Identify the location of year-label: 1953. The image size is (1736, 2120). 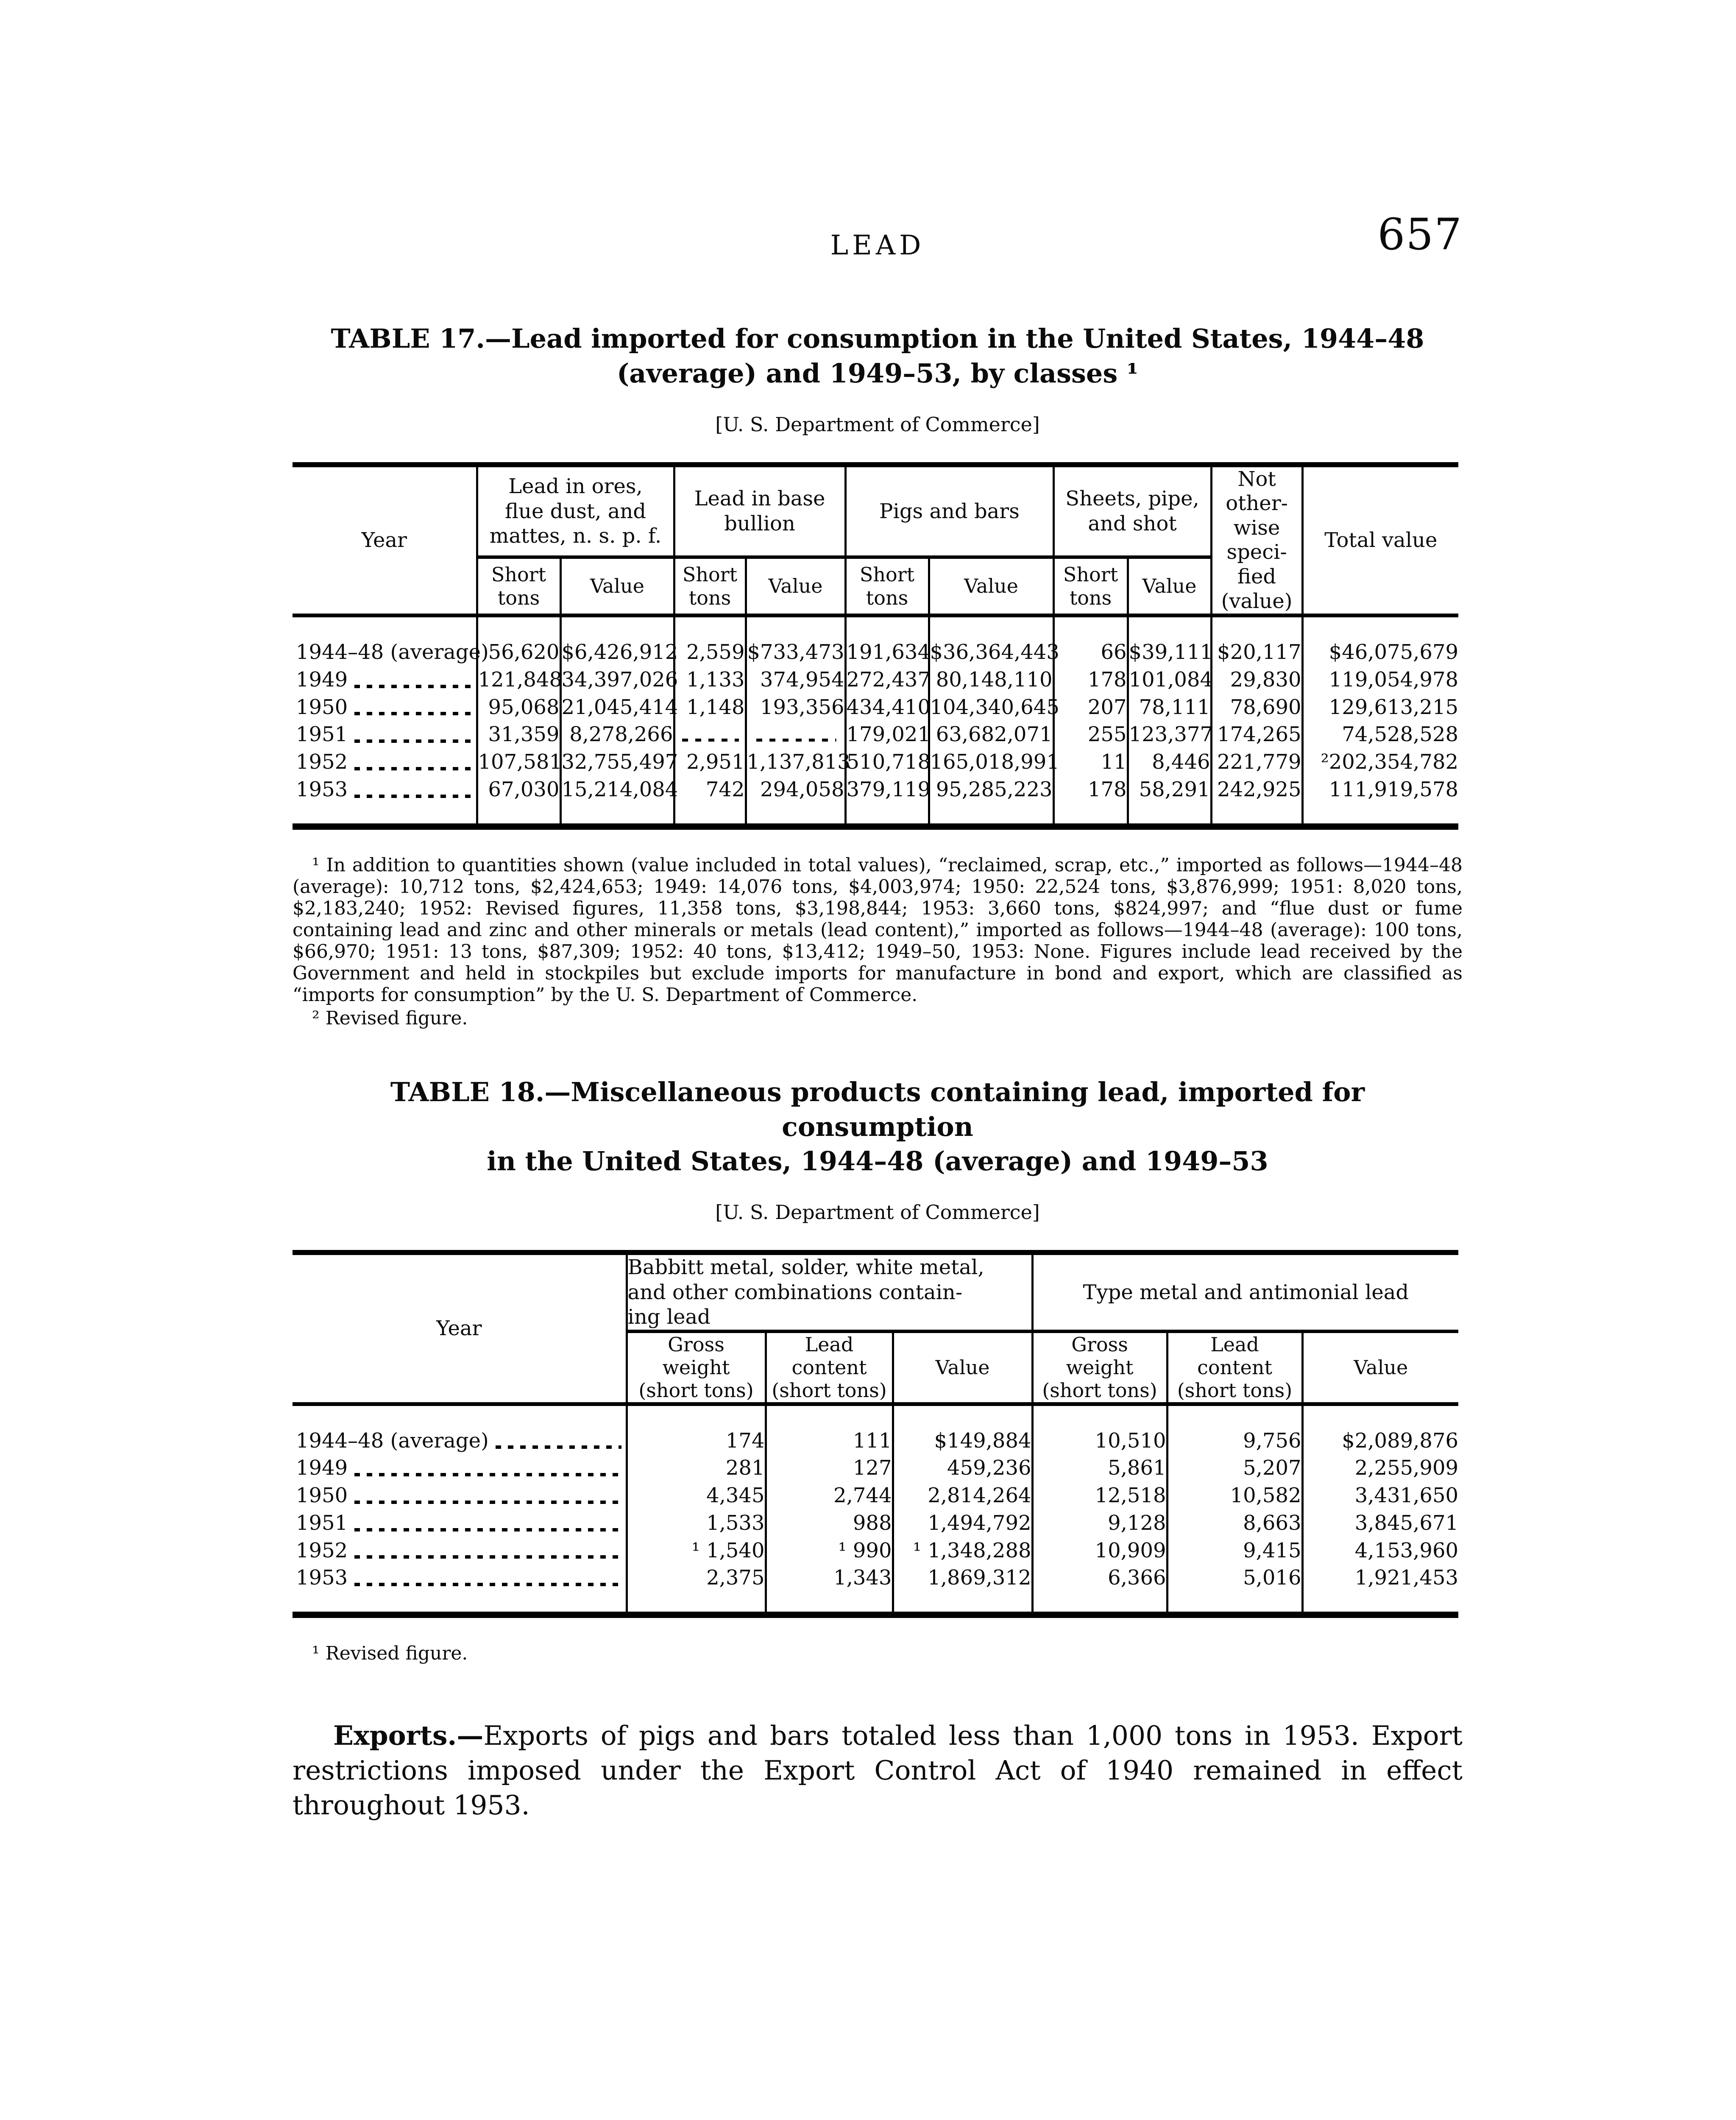
(322, 789).